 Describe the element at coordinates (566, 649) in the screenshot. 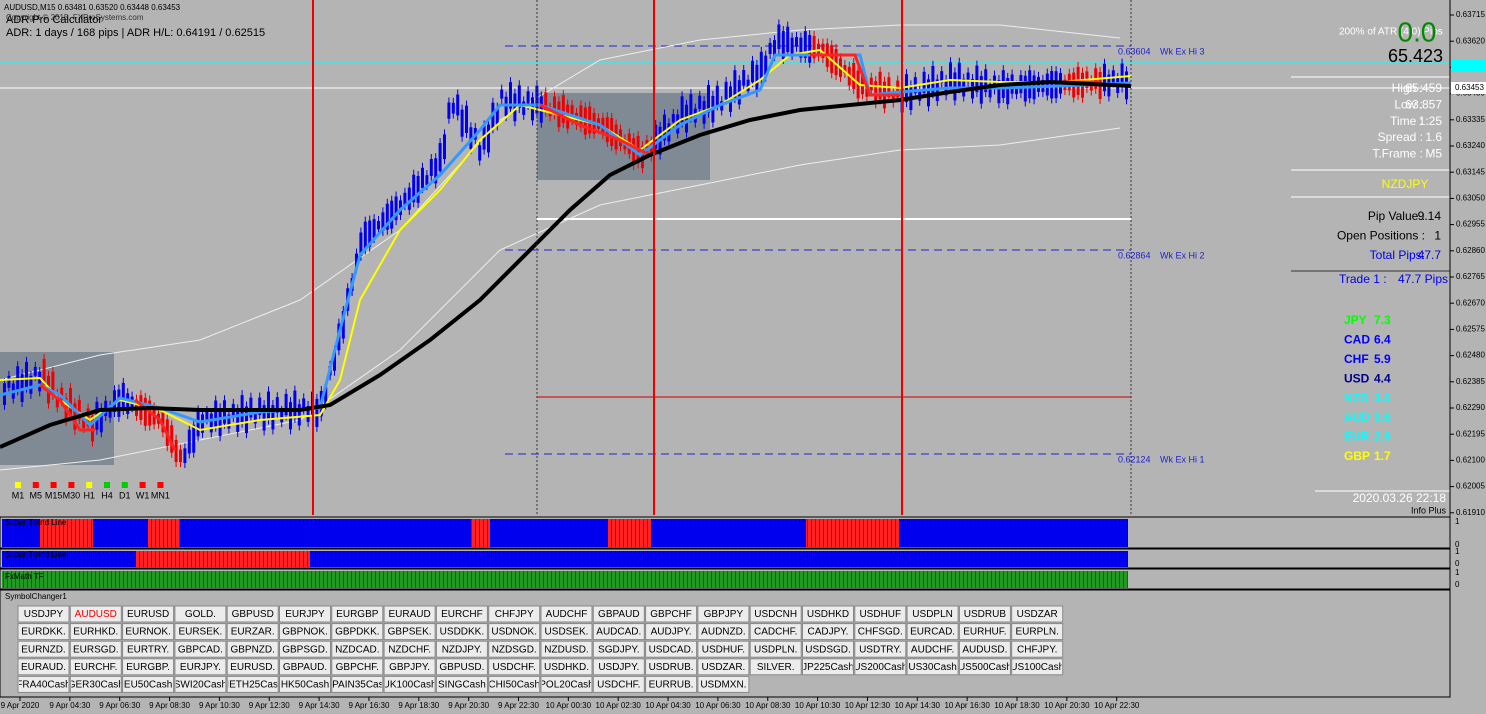

I see `symbol-button: NZDUSD.` at that location.